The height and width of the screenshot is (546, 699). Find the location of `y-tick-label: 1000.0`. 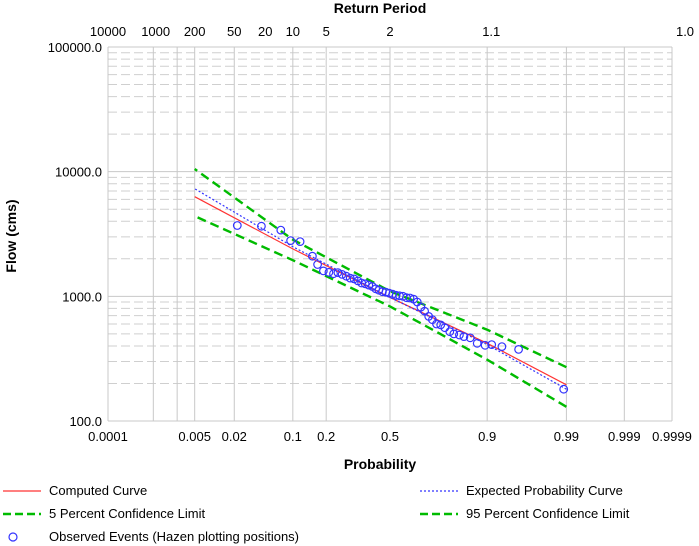

y-tick-label: 1000.0 is located at coordinates (82, 296).